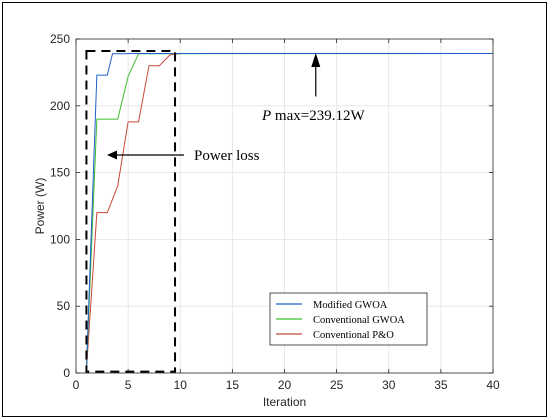 This screenshot has height=420, width=550. I want to click on y-tick-label: 50, so click(64, 306).